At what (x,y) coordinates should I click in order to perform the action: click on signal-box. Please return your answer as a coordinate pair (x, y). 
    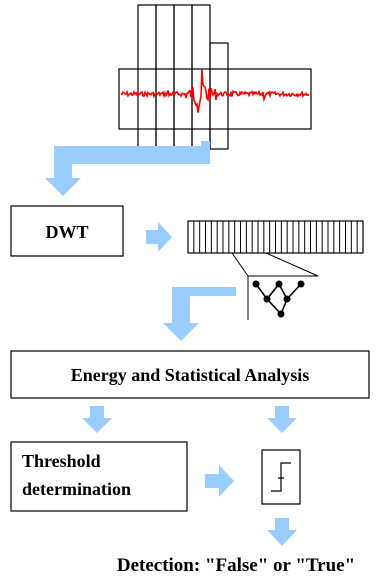
    Looking at the image, I should click on (215, 99).